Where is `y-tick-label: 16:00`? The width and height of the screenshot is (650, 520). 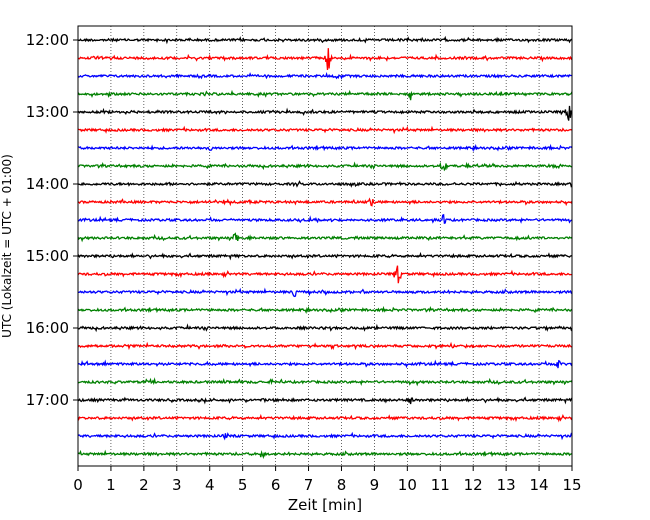 y-tick-label: 16:00 is located at coordinates (47, 328).